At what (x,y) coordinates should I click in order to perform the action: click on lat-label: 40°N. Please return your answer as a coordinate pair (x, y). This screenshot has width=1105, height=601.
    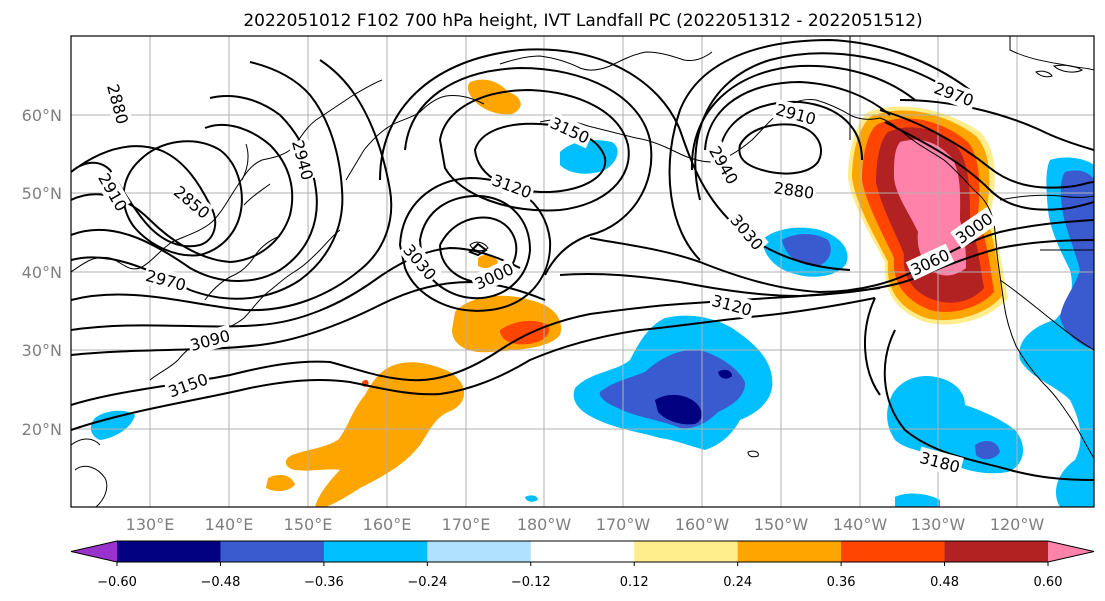
    Looking at the image, I should click on (42, 272).